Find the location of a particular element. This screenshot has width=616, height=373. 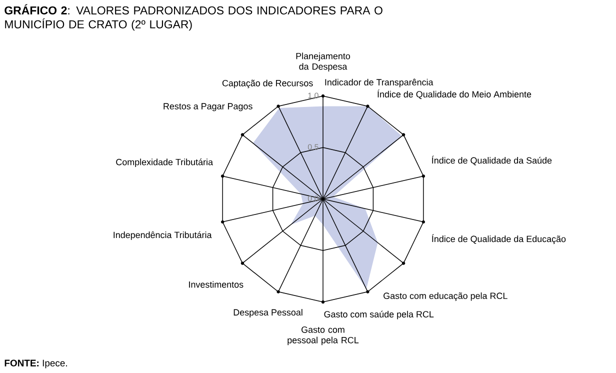

chart-title: GRÁFICO 2: VALORES PADRONIZADOS DOS INDICADORES PARA O MUNICÍPIO DE CRATO (2º LUGAR) is located at coordinates (193, 17).